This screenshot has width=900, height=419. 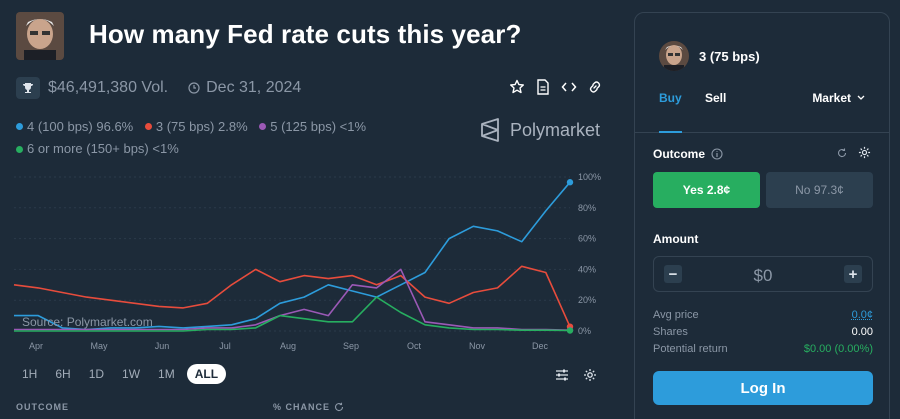 I want to click on legend-label: 5 (125 bps) <1%, so click(x=318, y=126).